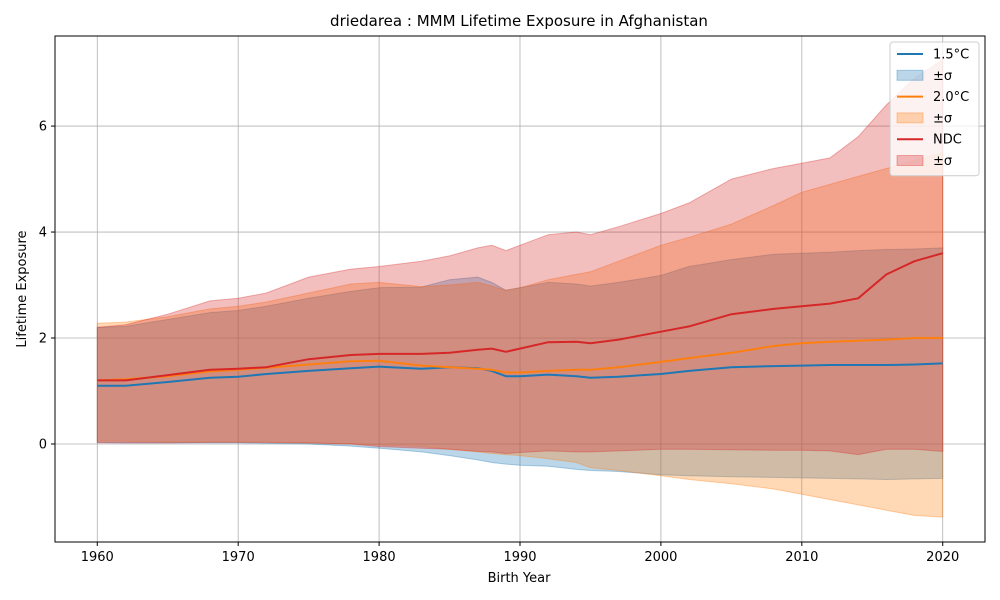 The width and height of the screenshot is (1000, 600). Describe the element at coordinates (520, 578) in the screenshot. I see `x-axis-title: Birth Year` at that location.